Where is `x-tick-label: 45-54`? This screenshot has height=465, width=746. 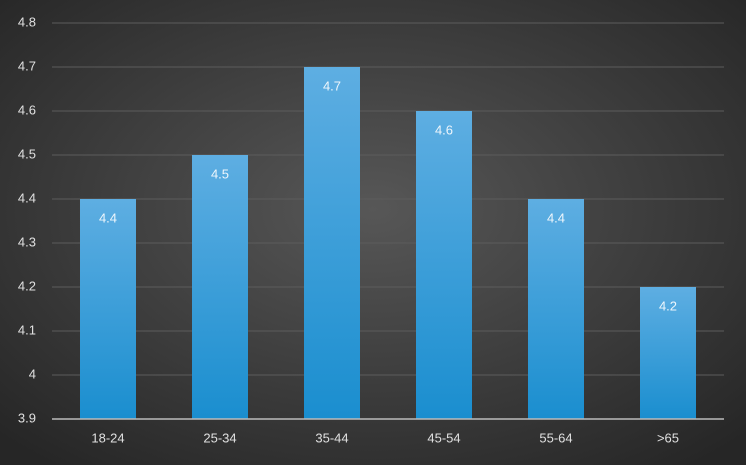
x-tick-label: 45-54 is located at coordinates (443, 437).